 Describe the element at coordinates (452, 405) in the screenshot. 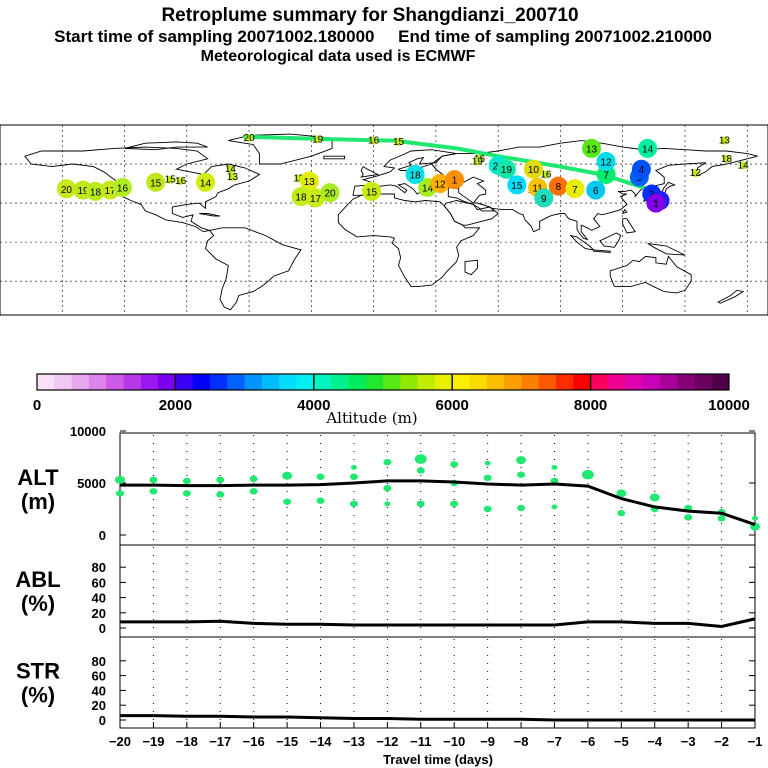

I see `colorbar-tick-label: 6000` at that location.